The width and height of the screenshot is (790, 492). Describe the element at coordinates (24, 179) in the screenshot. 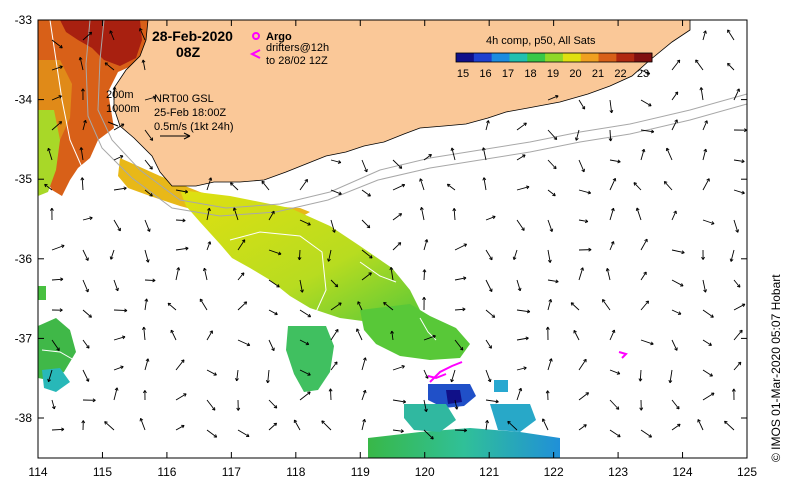

I see `y-tick-label: -35` at that location.